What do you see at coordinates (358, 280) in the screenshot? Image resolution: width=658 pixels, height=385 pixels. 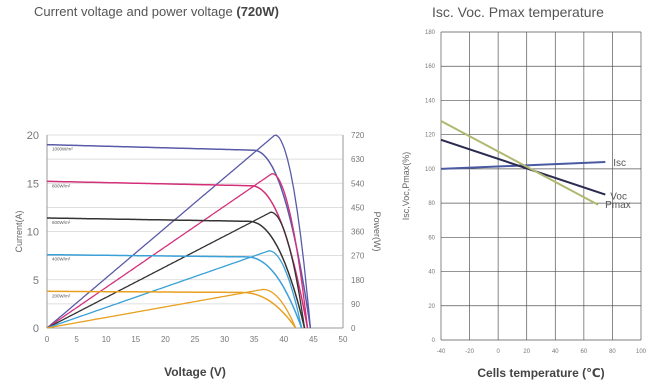 I see `iv-y2-tick-label: 180` at bounding box center [358, 280].